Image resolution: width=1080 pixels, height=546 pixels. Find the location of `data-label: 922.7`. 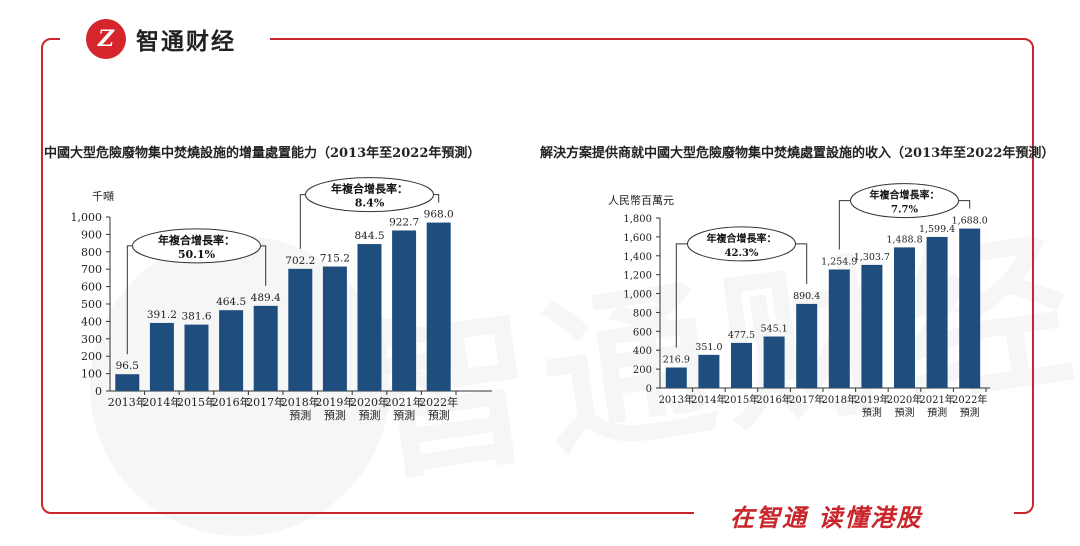

data-label: 922.7 is located at coordinates (404, 222).